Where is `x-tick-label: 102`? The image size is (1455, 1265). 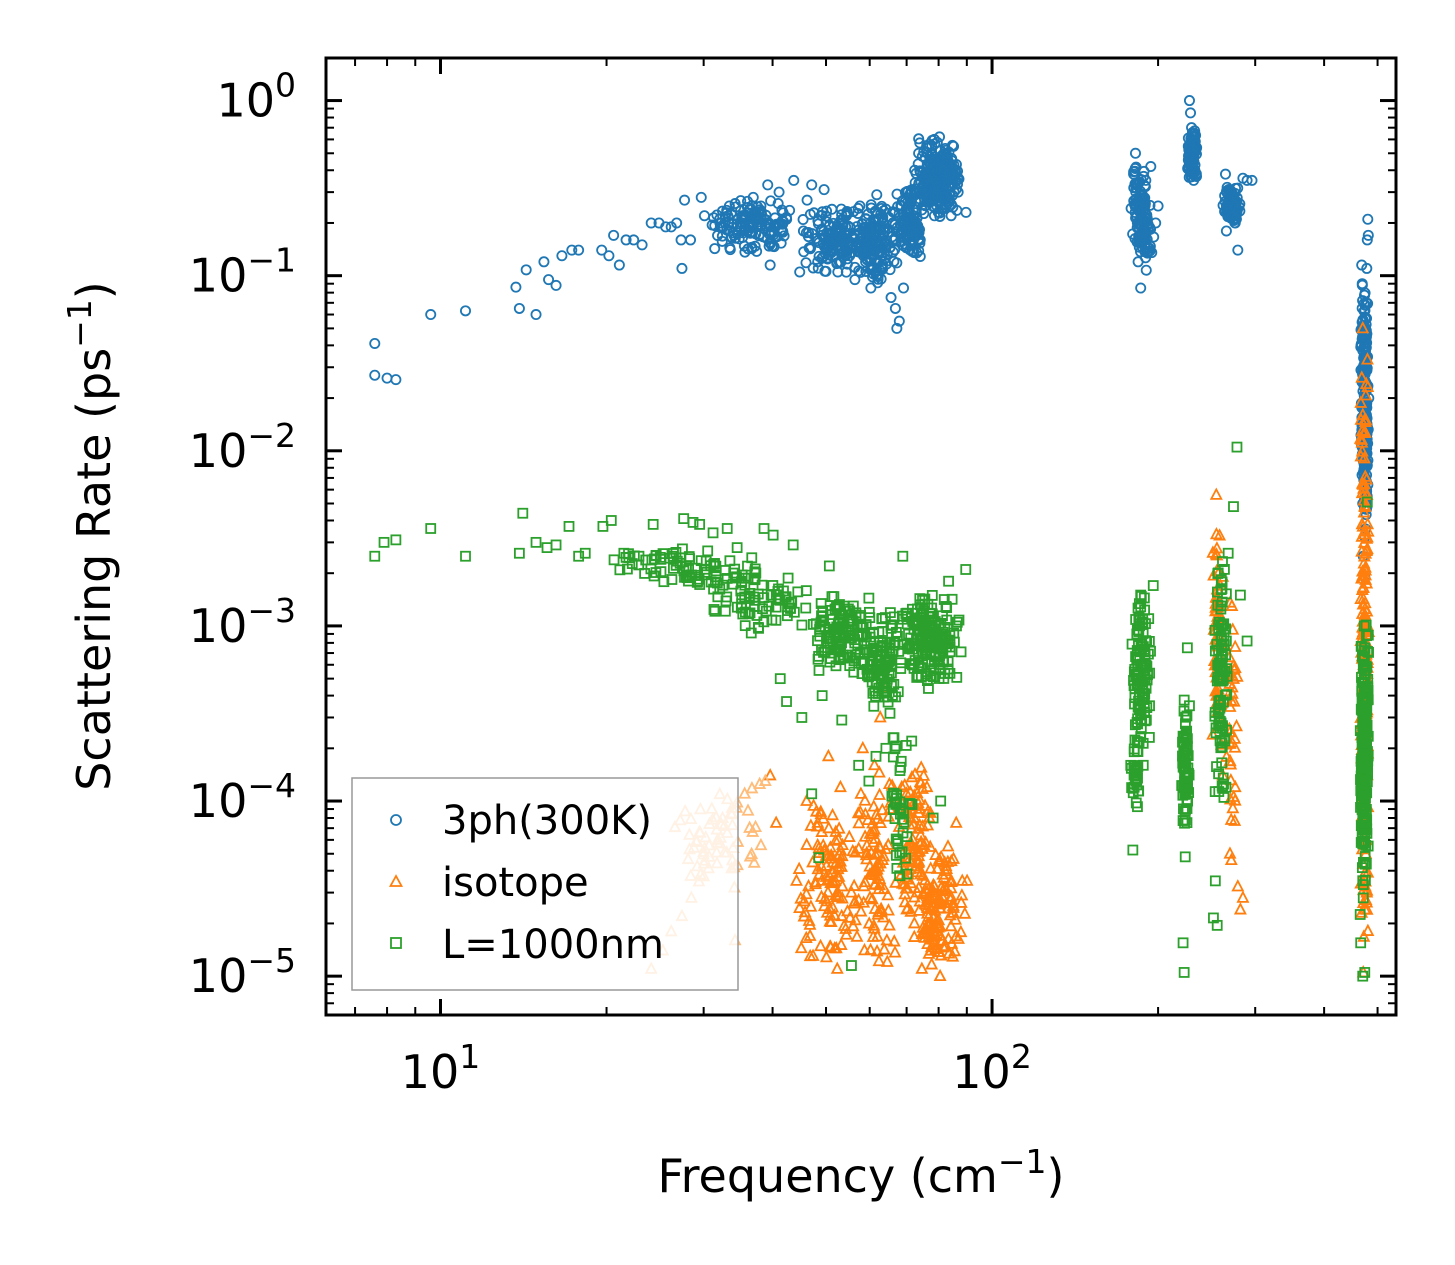
x-tick-label: 102 is located at coordinates (992, 1068).